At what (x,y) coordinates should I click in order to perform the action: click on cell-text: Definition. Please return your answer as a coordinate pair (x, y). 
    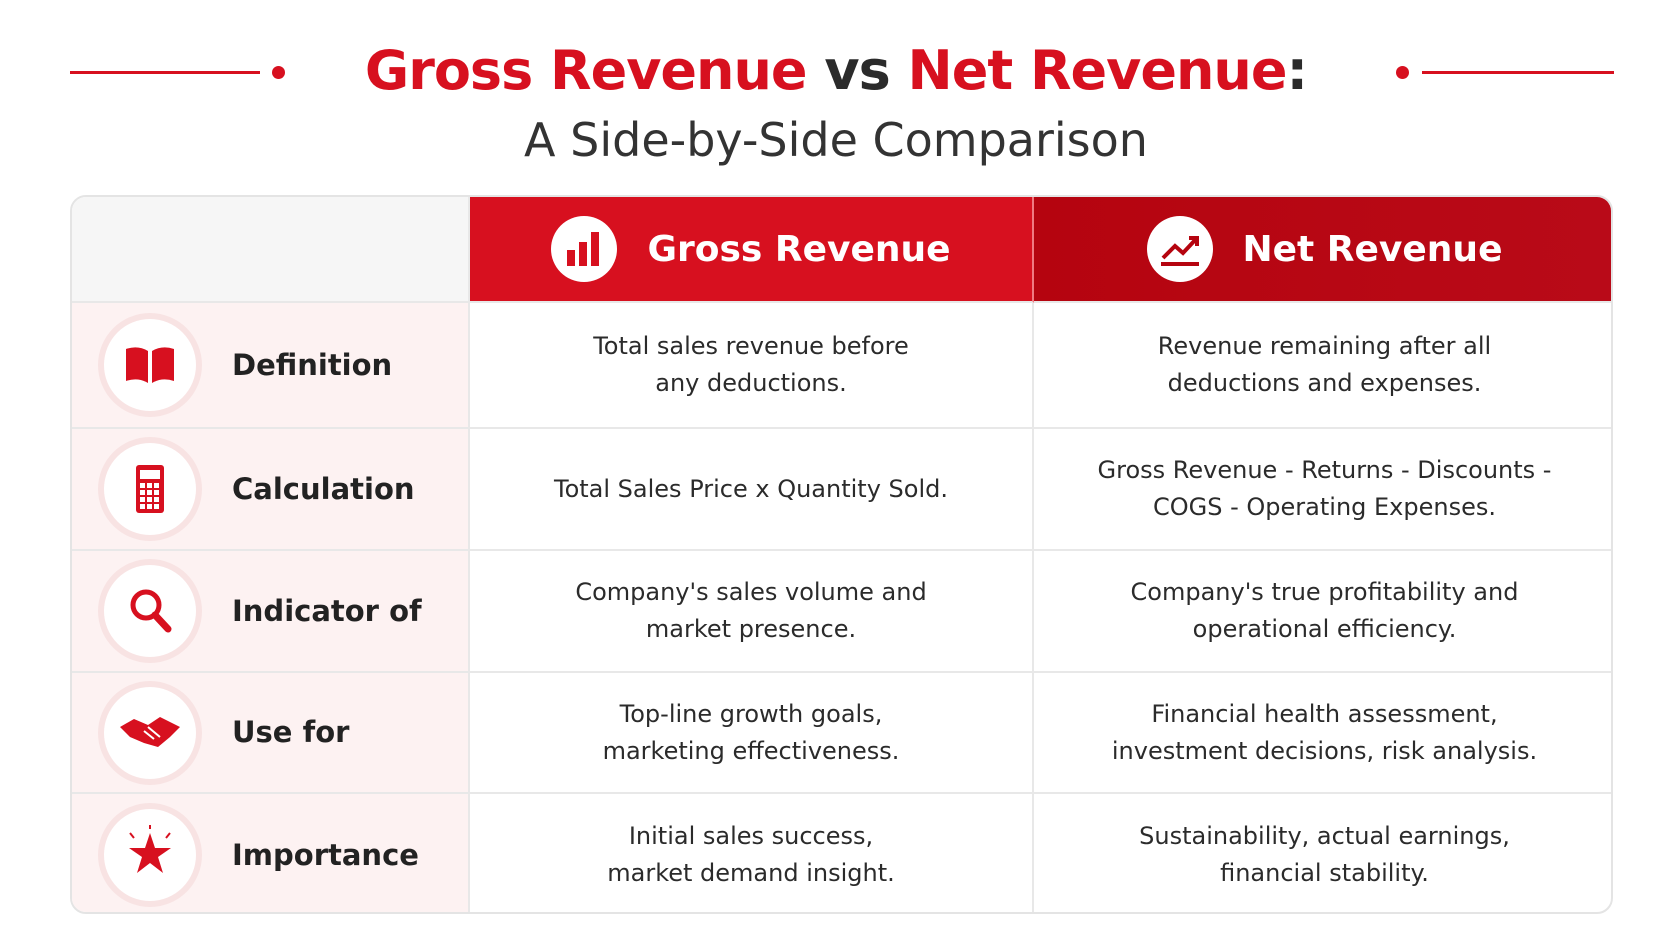
    Looking at the image, I should click on (312, 364).